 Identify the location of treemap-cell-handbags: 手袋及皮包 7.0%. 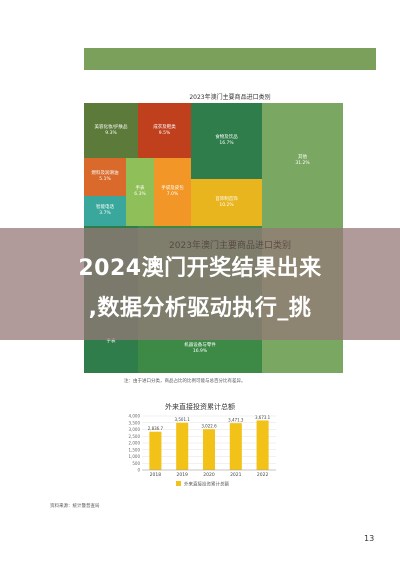
(172, 192).